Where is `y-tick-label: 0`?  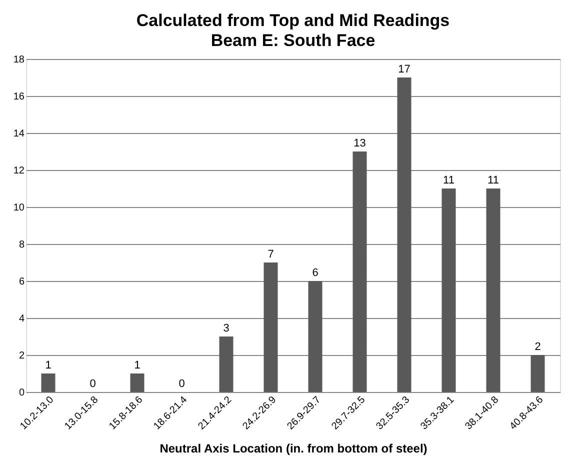
y-tick-label: 0 is located at coordinates (21, 393).